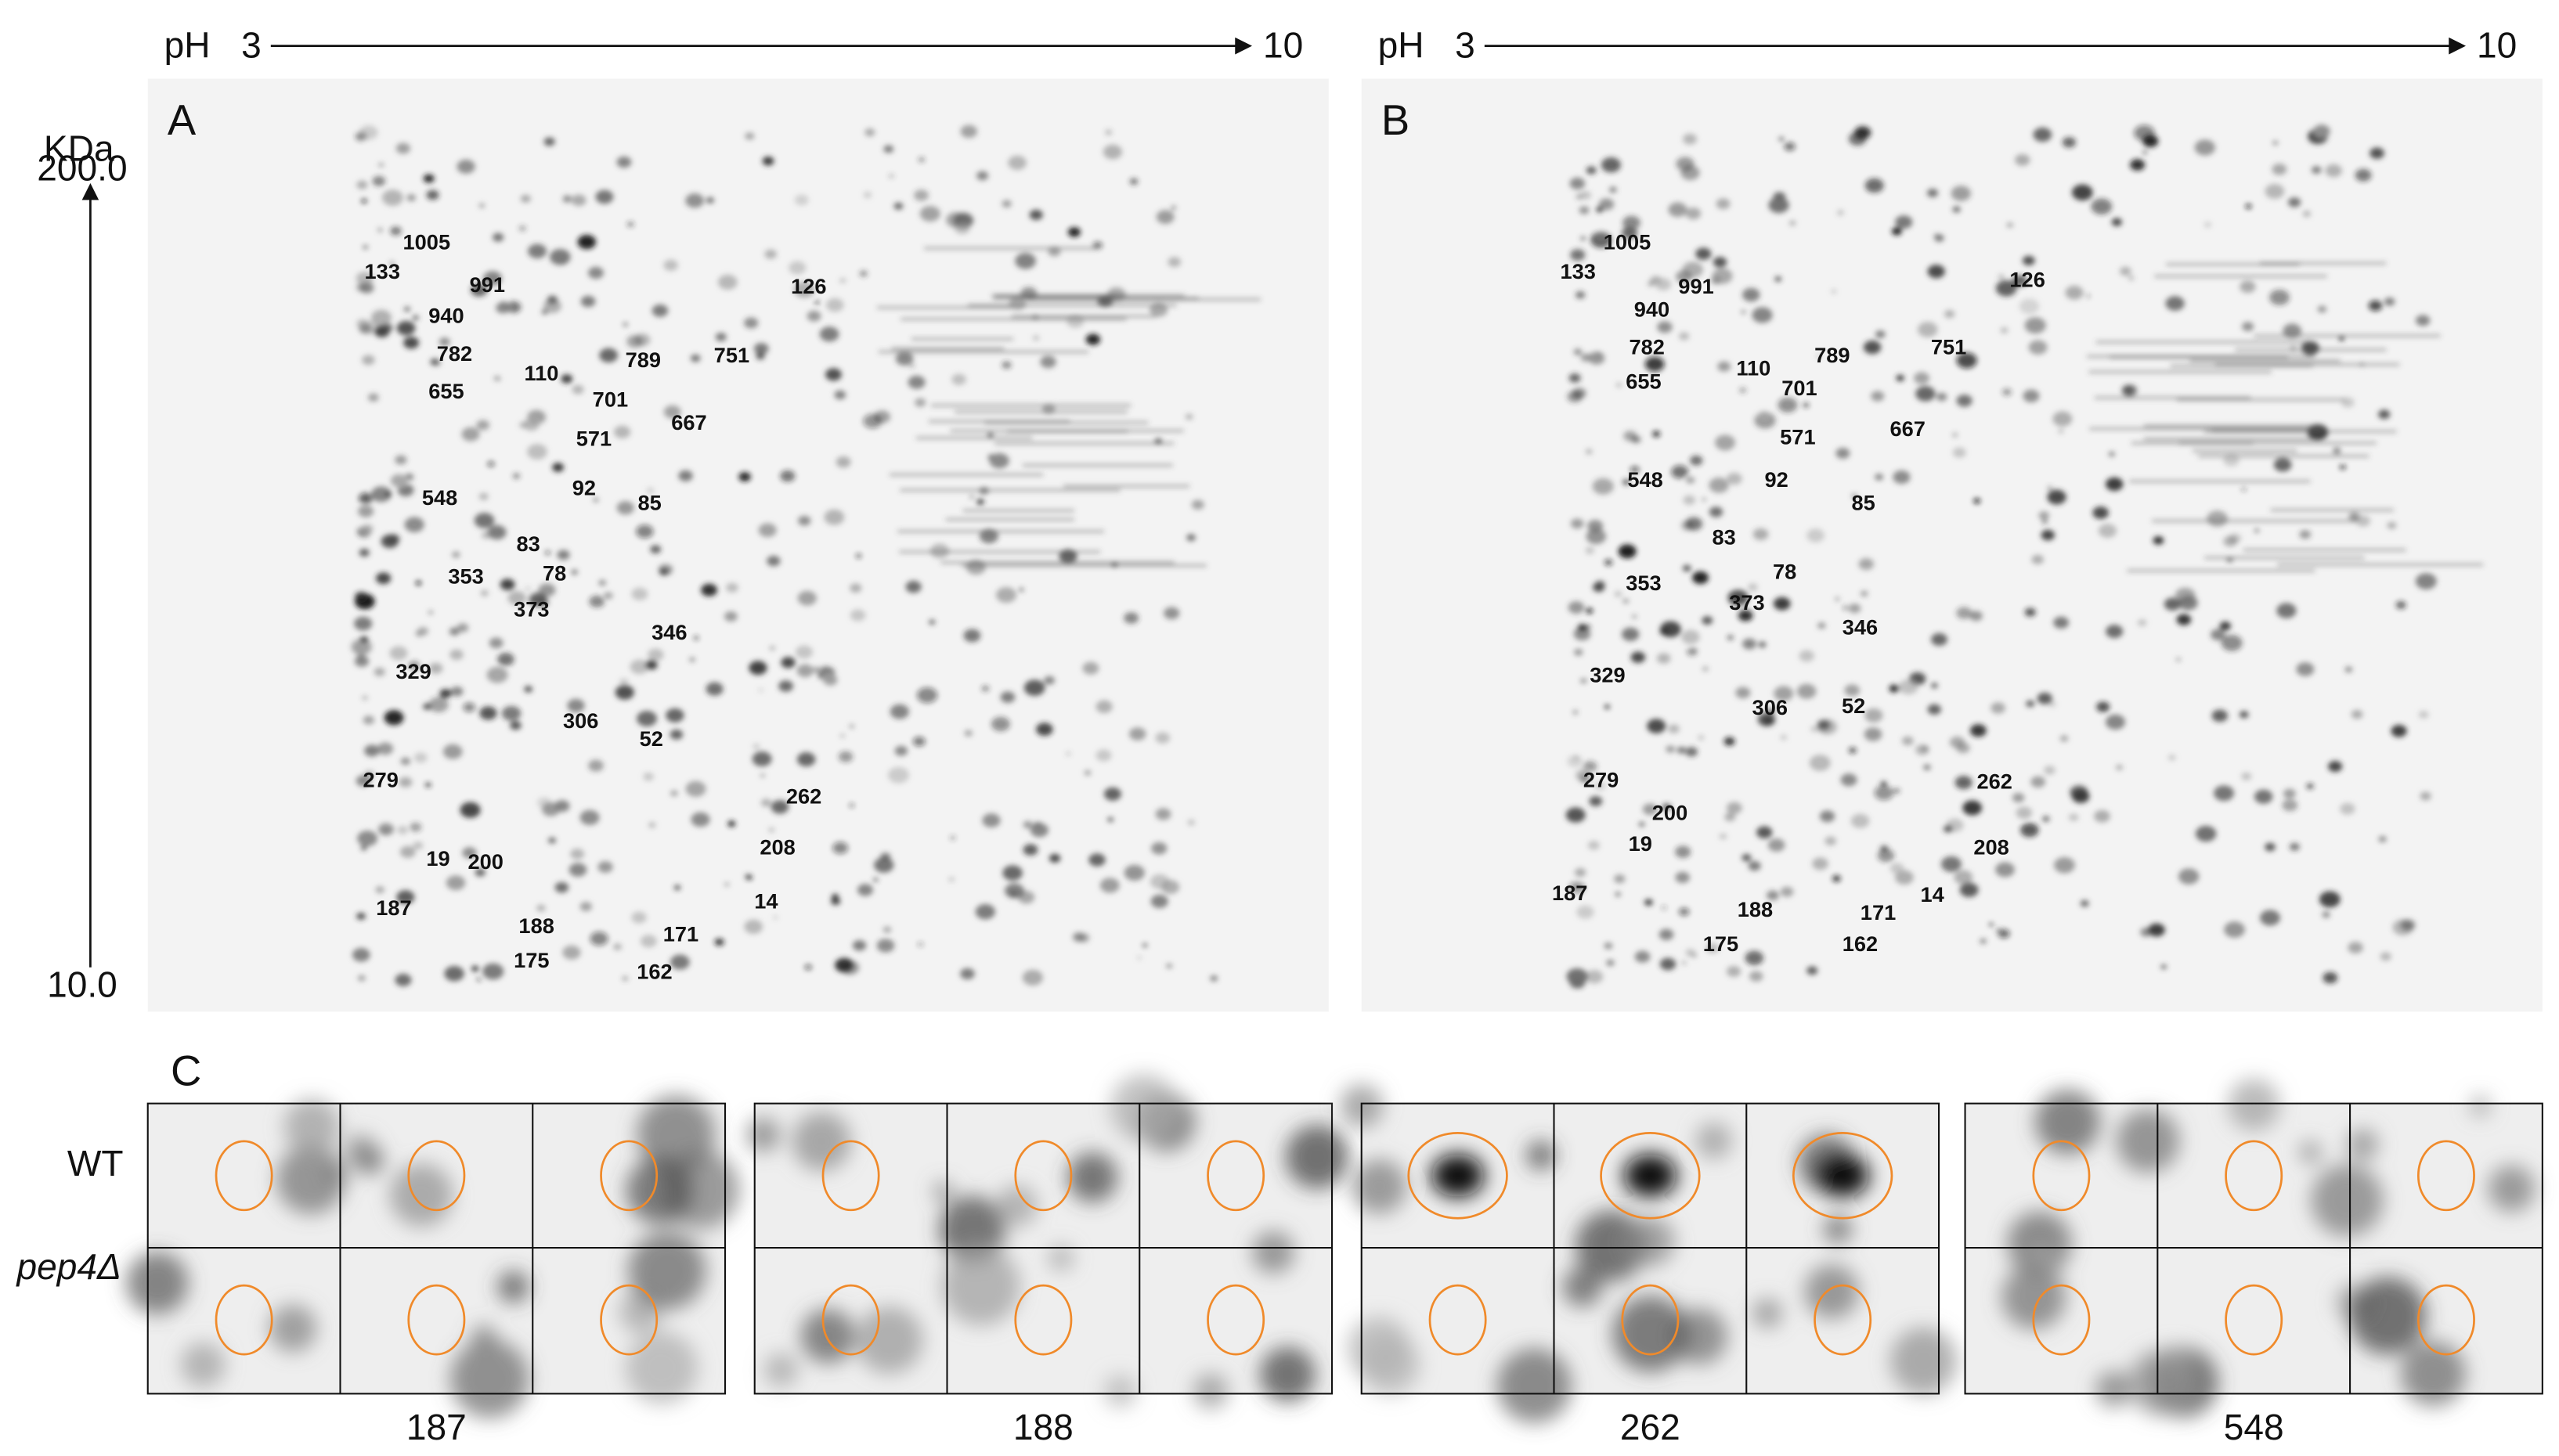 The image size is (2559, 1456). Describe the element at coordinates (1401, 44) in the screenshot. I see `ph-label: pH` at that location.